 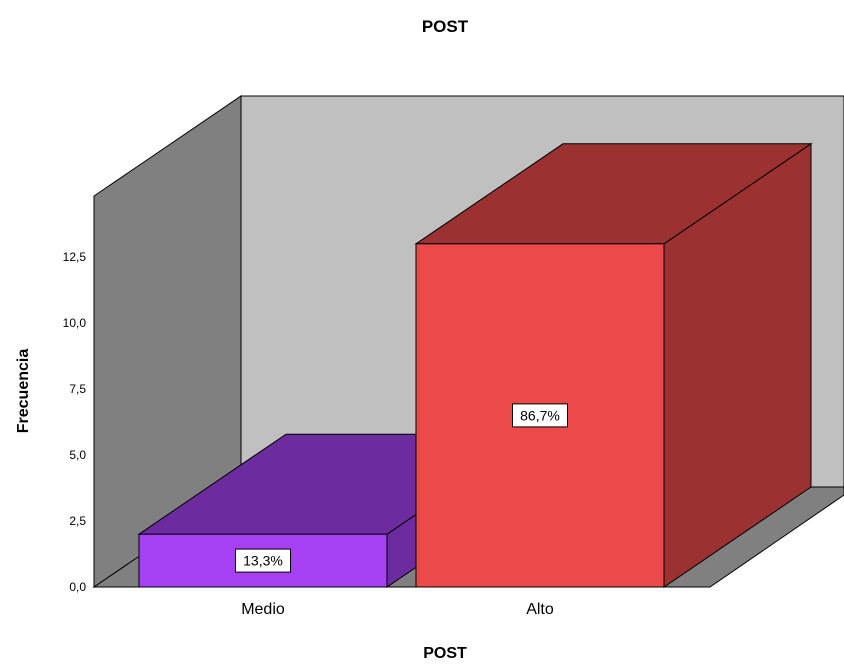 What do you see at coordinates (397, 609) in the screenshot?
I see `x-axis-ticks: Medio Alto` at bounding box center [397, 609].